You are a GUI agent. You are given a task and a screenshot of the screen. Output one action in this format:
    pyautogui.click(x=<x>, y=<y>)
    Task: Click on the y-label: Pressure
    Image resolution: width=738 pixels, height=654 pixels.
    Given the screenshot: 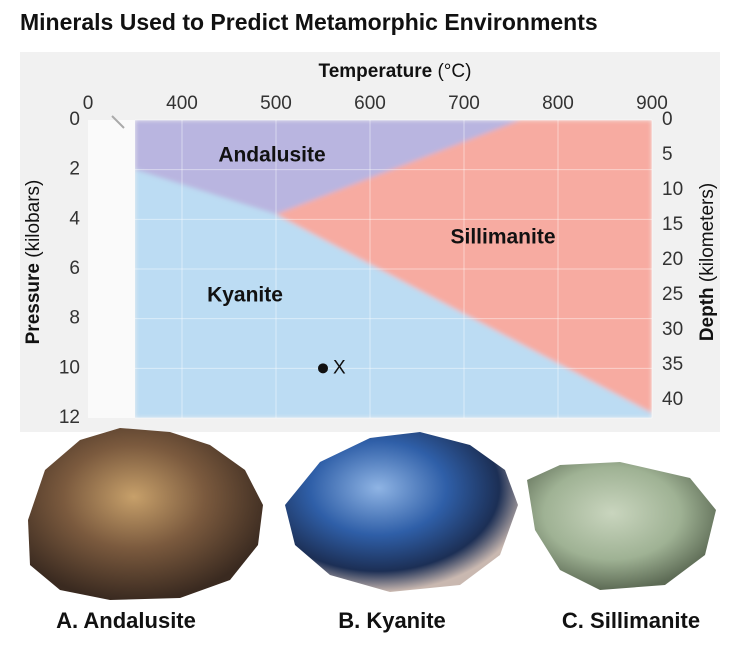 What is the action you would take?
    pyautogui.click(x=33, y=303)
    